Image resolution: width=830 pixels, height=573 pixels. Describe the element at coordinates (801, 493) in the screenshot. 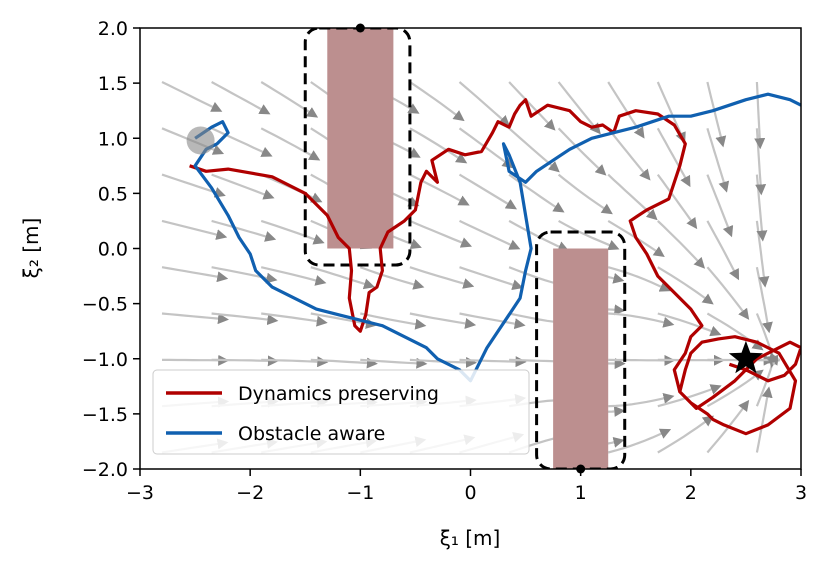

I see `x-tick-label-6: 3` at that location.